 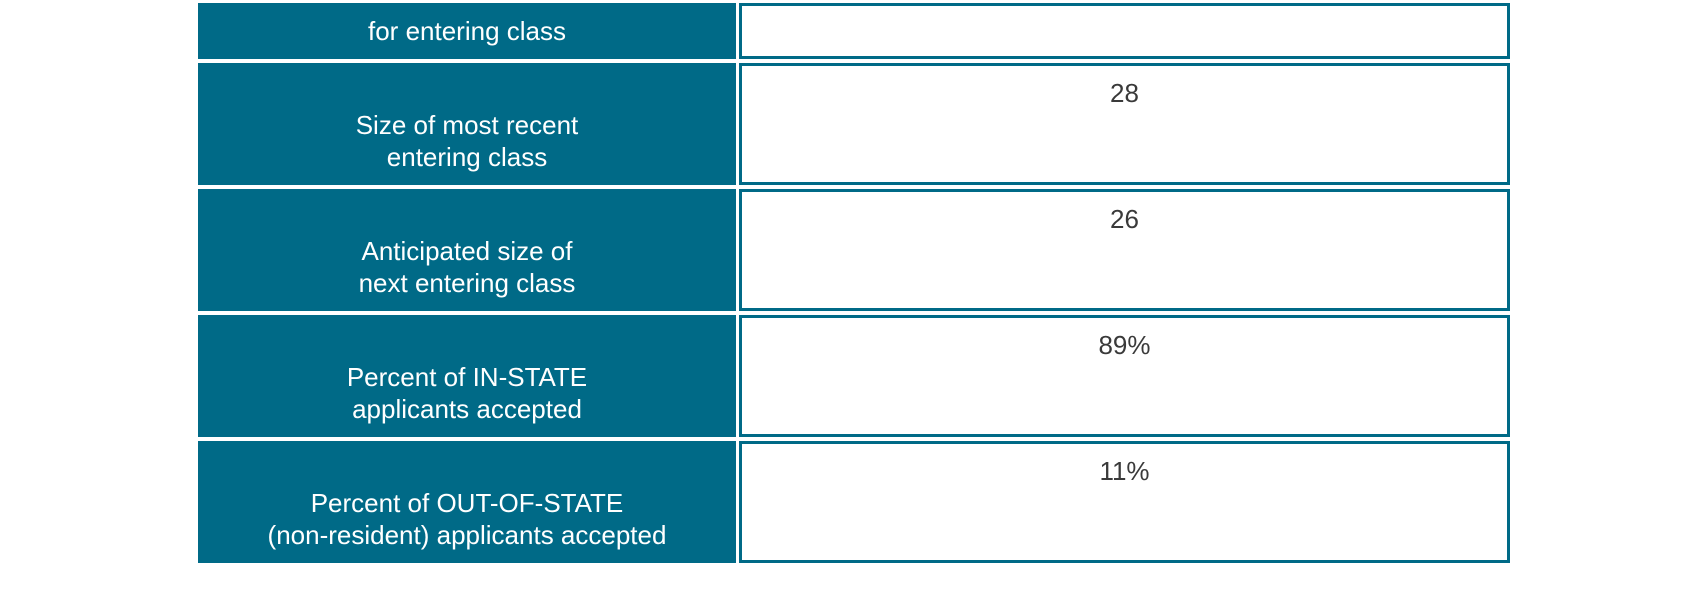 I want to click on row-label-cell: Size of most recent entering class, so click(x=467, y=124).